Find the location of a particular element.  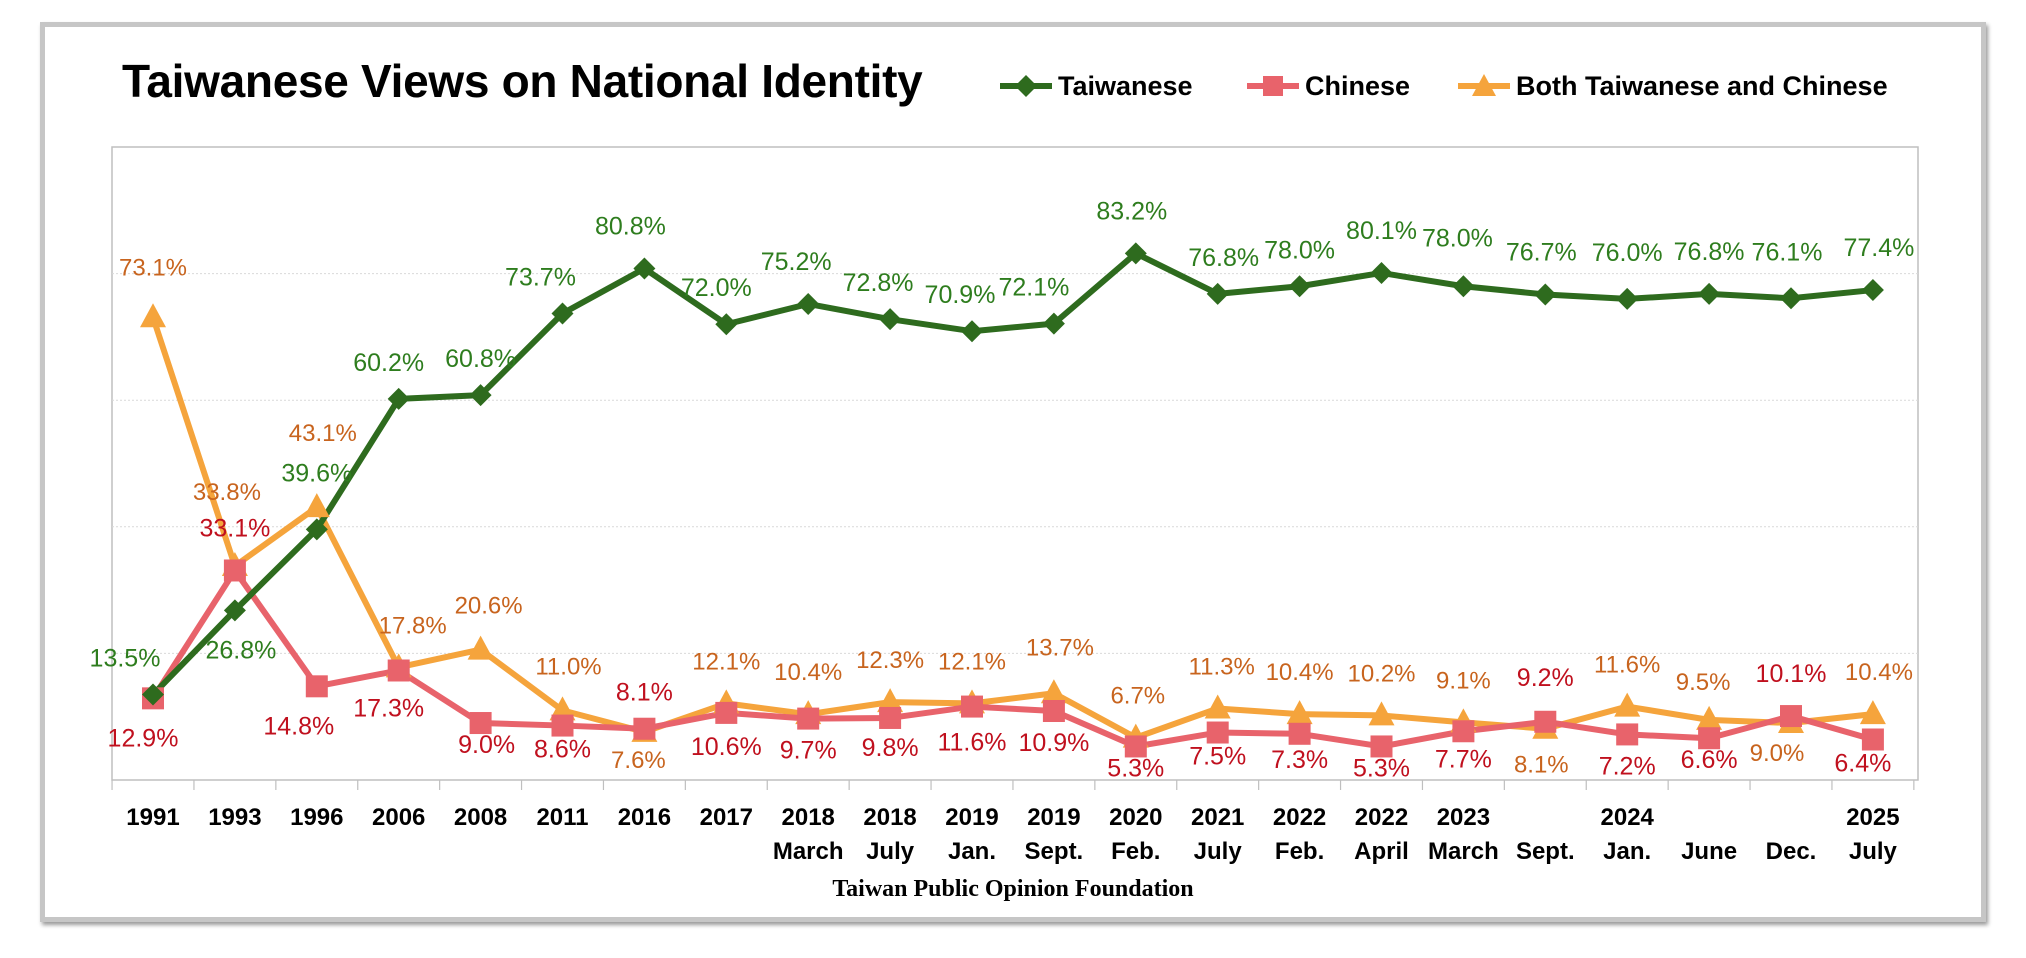

data-label: 12.9% is located at coordinates (143, 738).